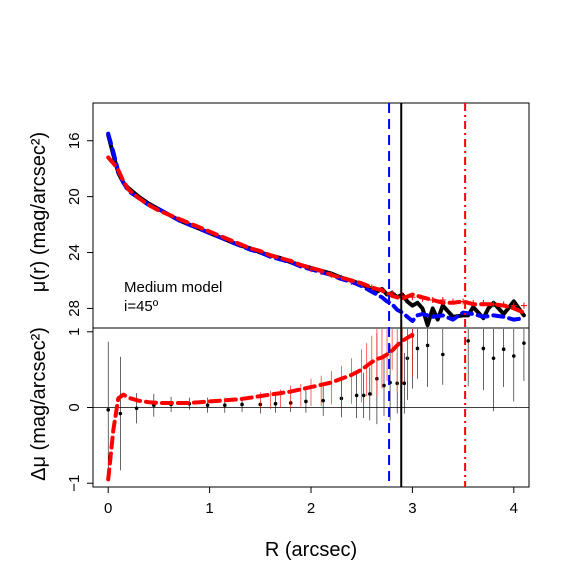 The height and width of the screenshot is (576, 576). What do you see at coordinates (173, 287) in the screenshot?
I see `annotation-model-label: Medium model` at bounding box center [173, 287].